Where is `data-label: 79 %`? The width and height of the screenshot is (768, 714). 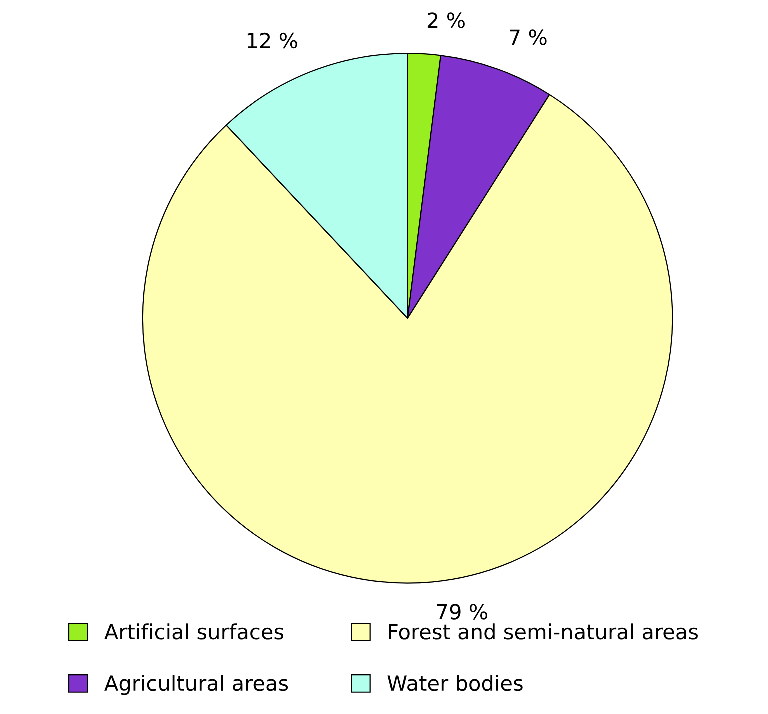
data-label: 79 % is located at coordinates (462, 612).